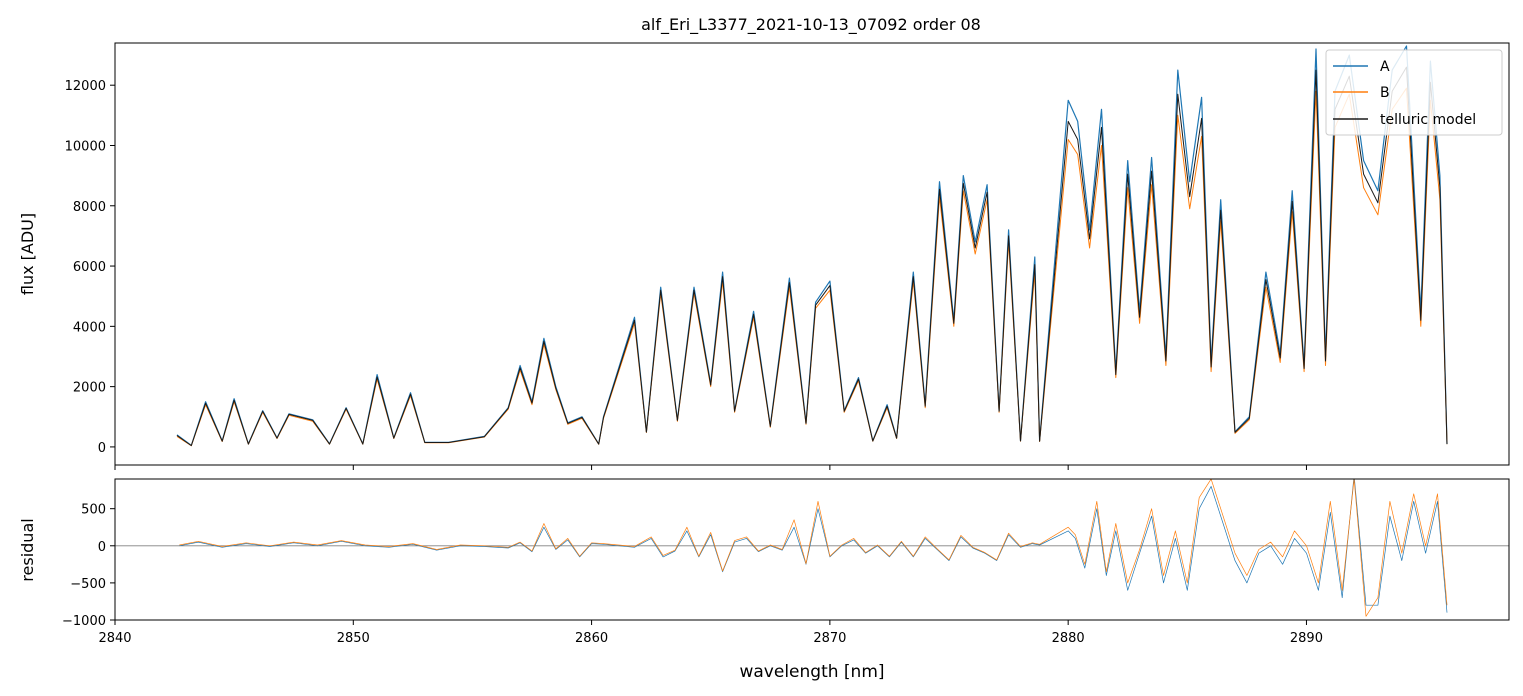  I want to click on legend: A B telluric model, so click(1414, 92).